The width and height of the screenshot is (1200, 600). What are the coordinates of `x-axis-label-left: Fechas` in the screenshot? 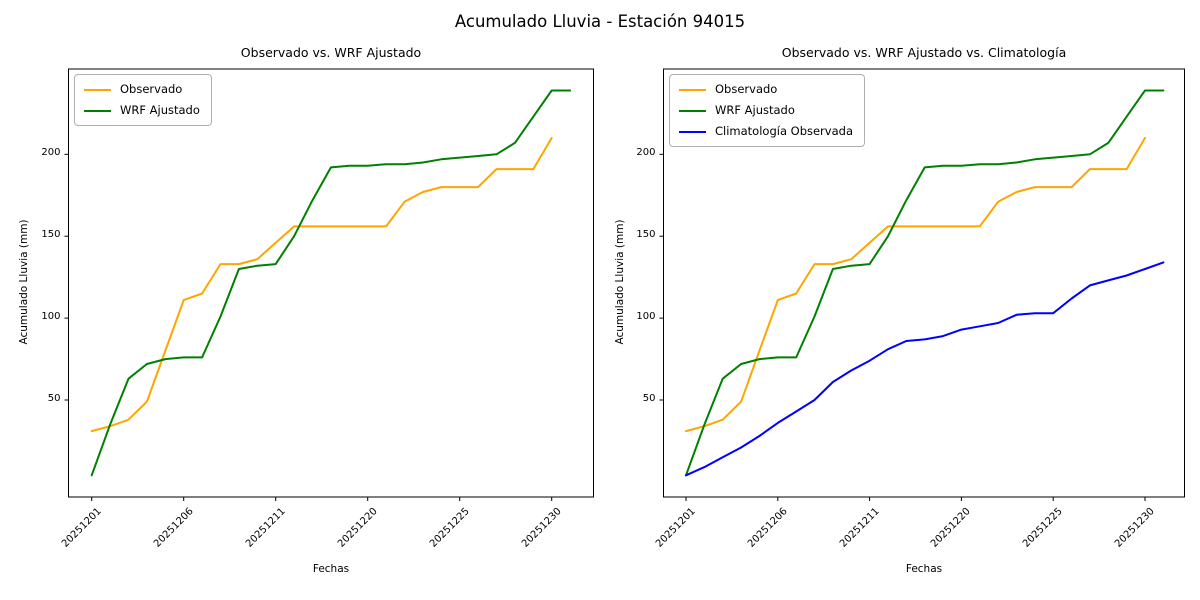 It's located at (331, 569).